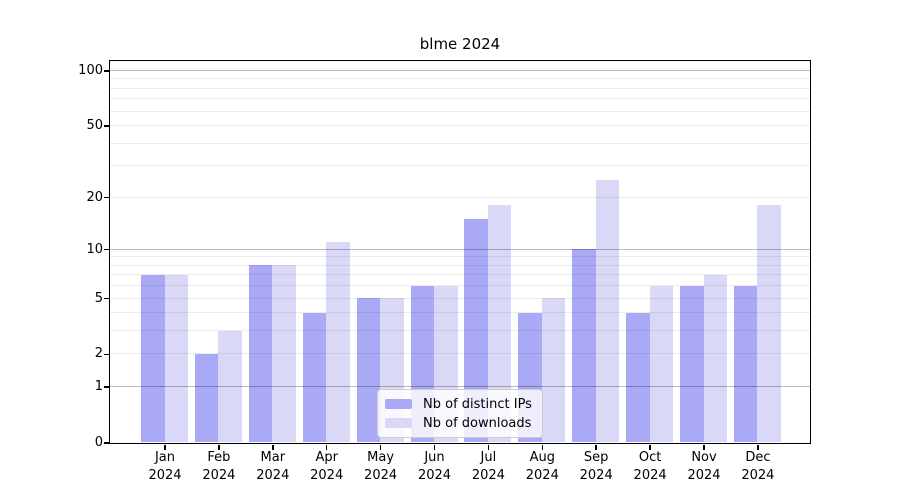 Image resolution: width=900 pixels, height=500 pixels. I want to click on x-axis-tick-label: May 2024, so click(381, 466).